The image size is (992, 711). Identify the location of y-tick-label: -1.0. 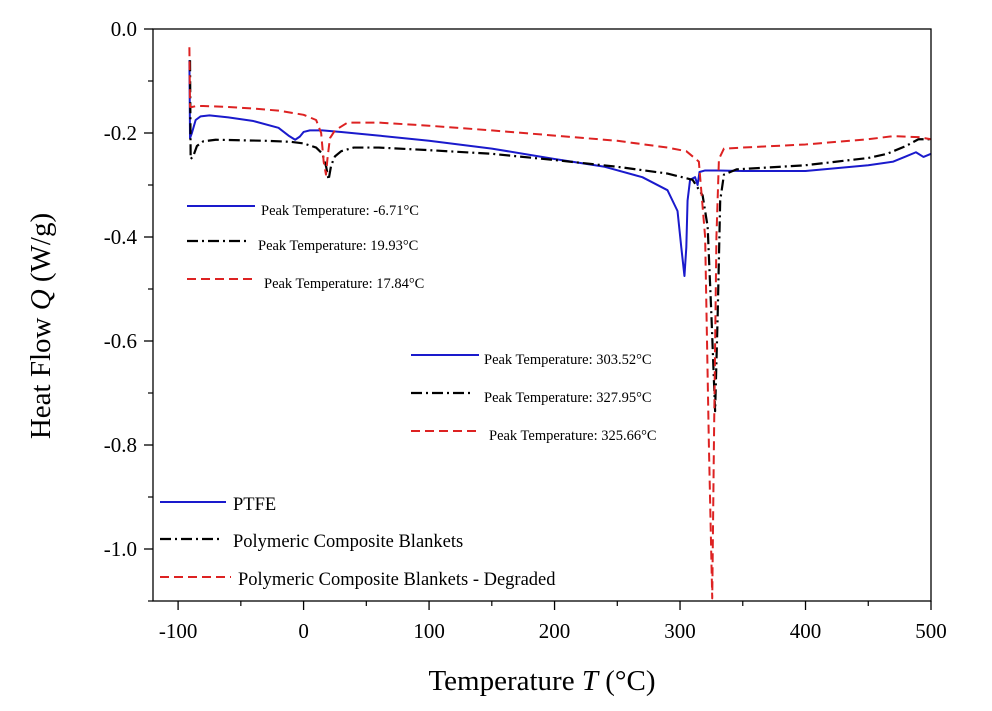
(120, 549).